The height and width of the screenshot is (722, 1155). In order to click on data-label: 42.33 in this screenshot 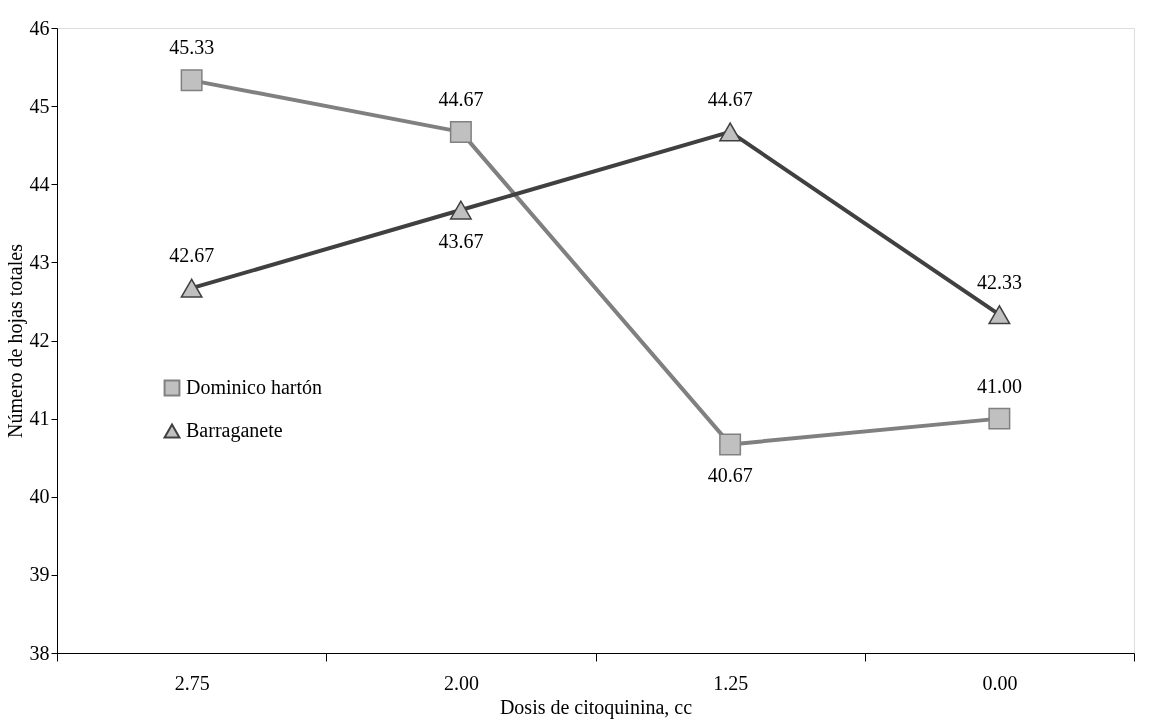, I will do `click(999, 281)`.